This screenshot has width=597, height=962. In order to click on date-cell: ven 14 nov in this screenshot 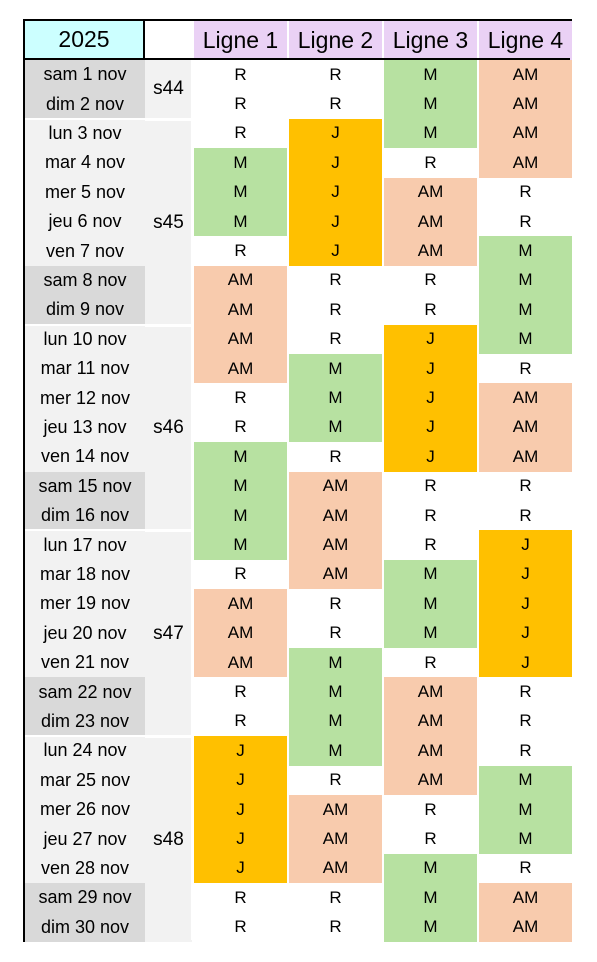, I will do `click(85, 457)`.